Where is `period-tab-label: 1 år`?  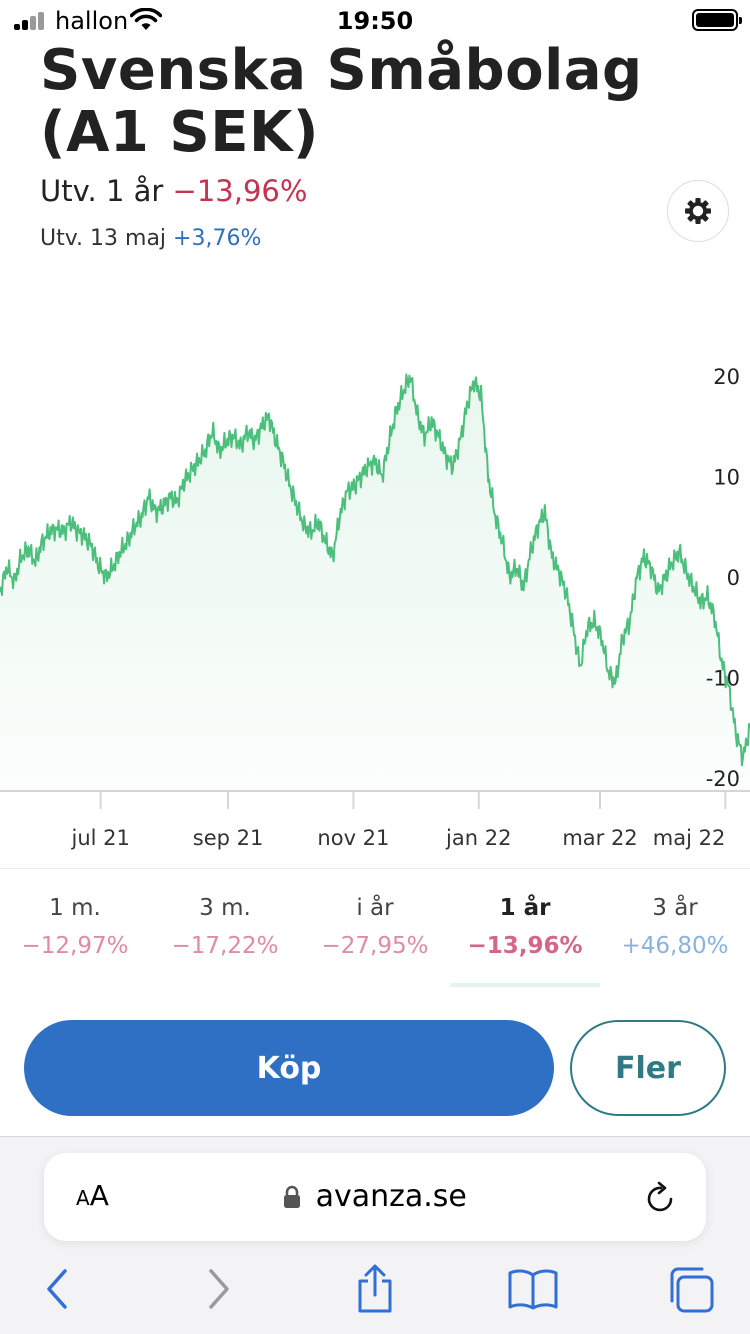 period-tab-label: 1 år is located at coordinates (525, 908).